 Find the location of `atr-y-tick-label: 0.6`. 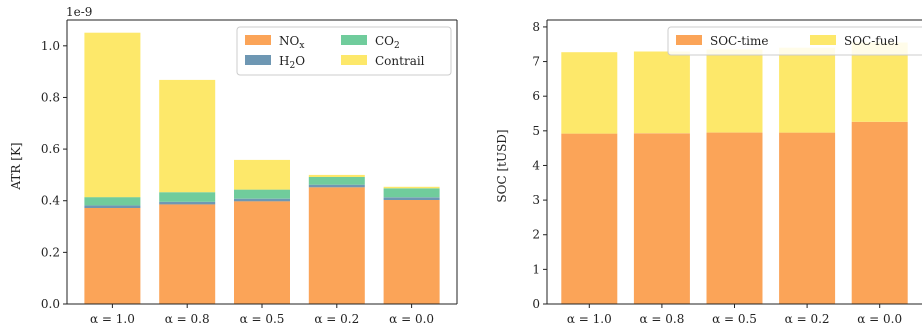

atr-y-tick-label: 0.6 is located at coordinates (50, 149).